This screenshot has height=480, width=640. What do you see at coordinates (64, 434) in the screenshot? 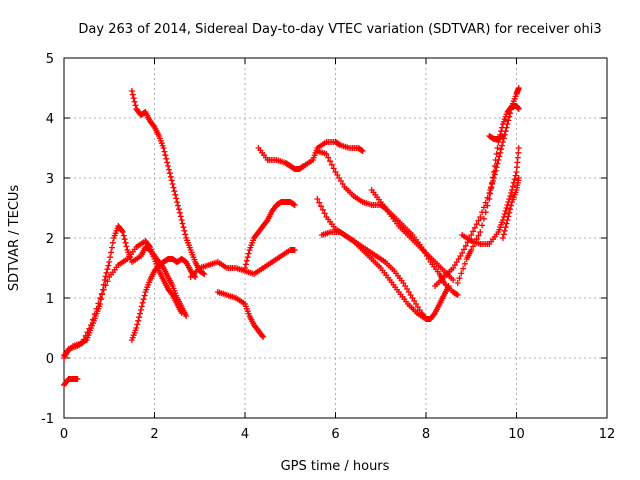
I see `x-tick-label: 0` at bounding box center [64, 434].